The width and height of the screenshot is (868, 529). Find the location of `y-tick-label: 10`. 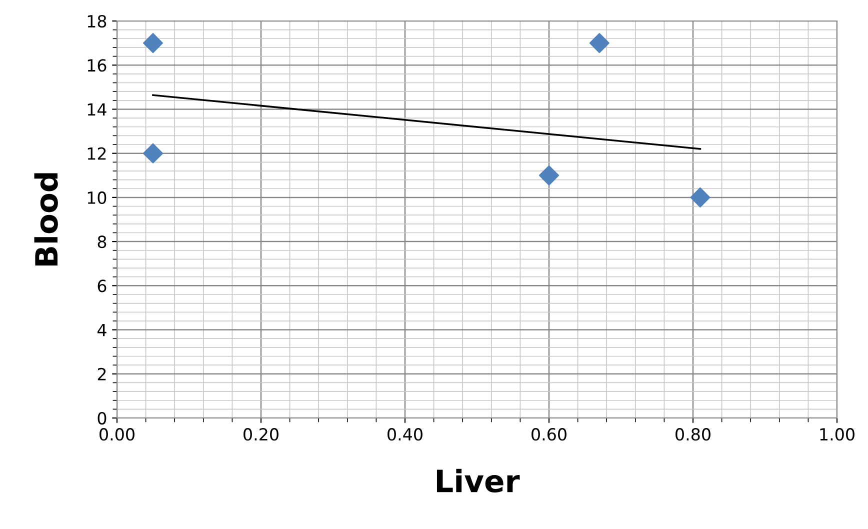

y-tick-label: 10 is located at coordinates (97, 197).